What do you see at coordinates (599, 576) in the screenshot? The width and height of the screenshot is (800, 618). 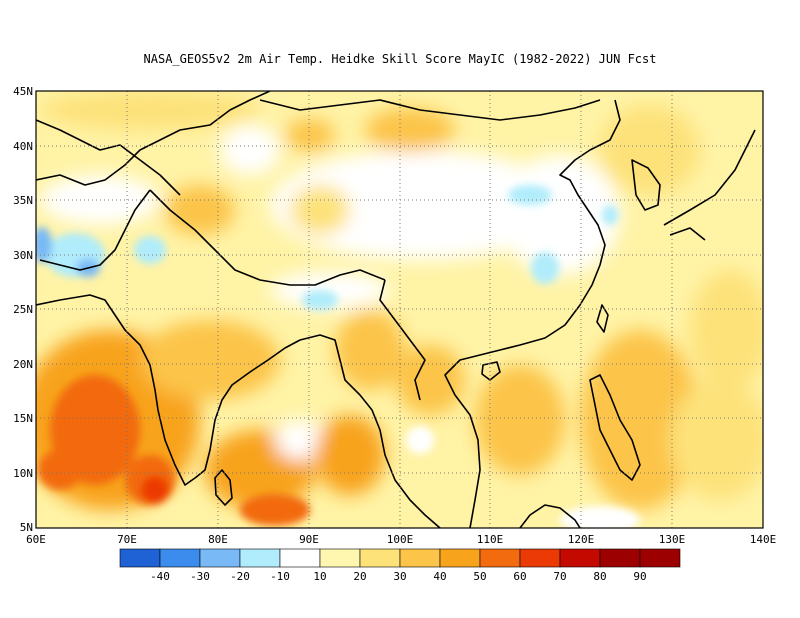 I see `colorbar-label: 80` at bounding box center [599, 576].